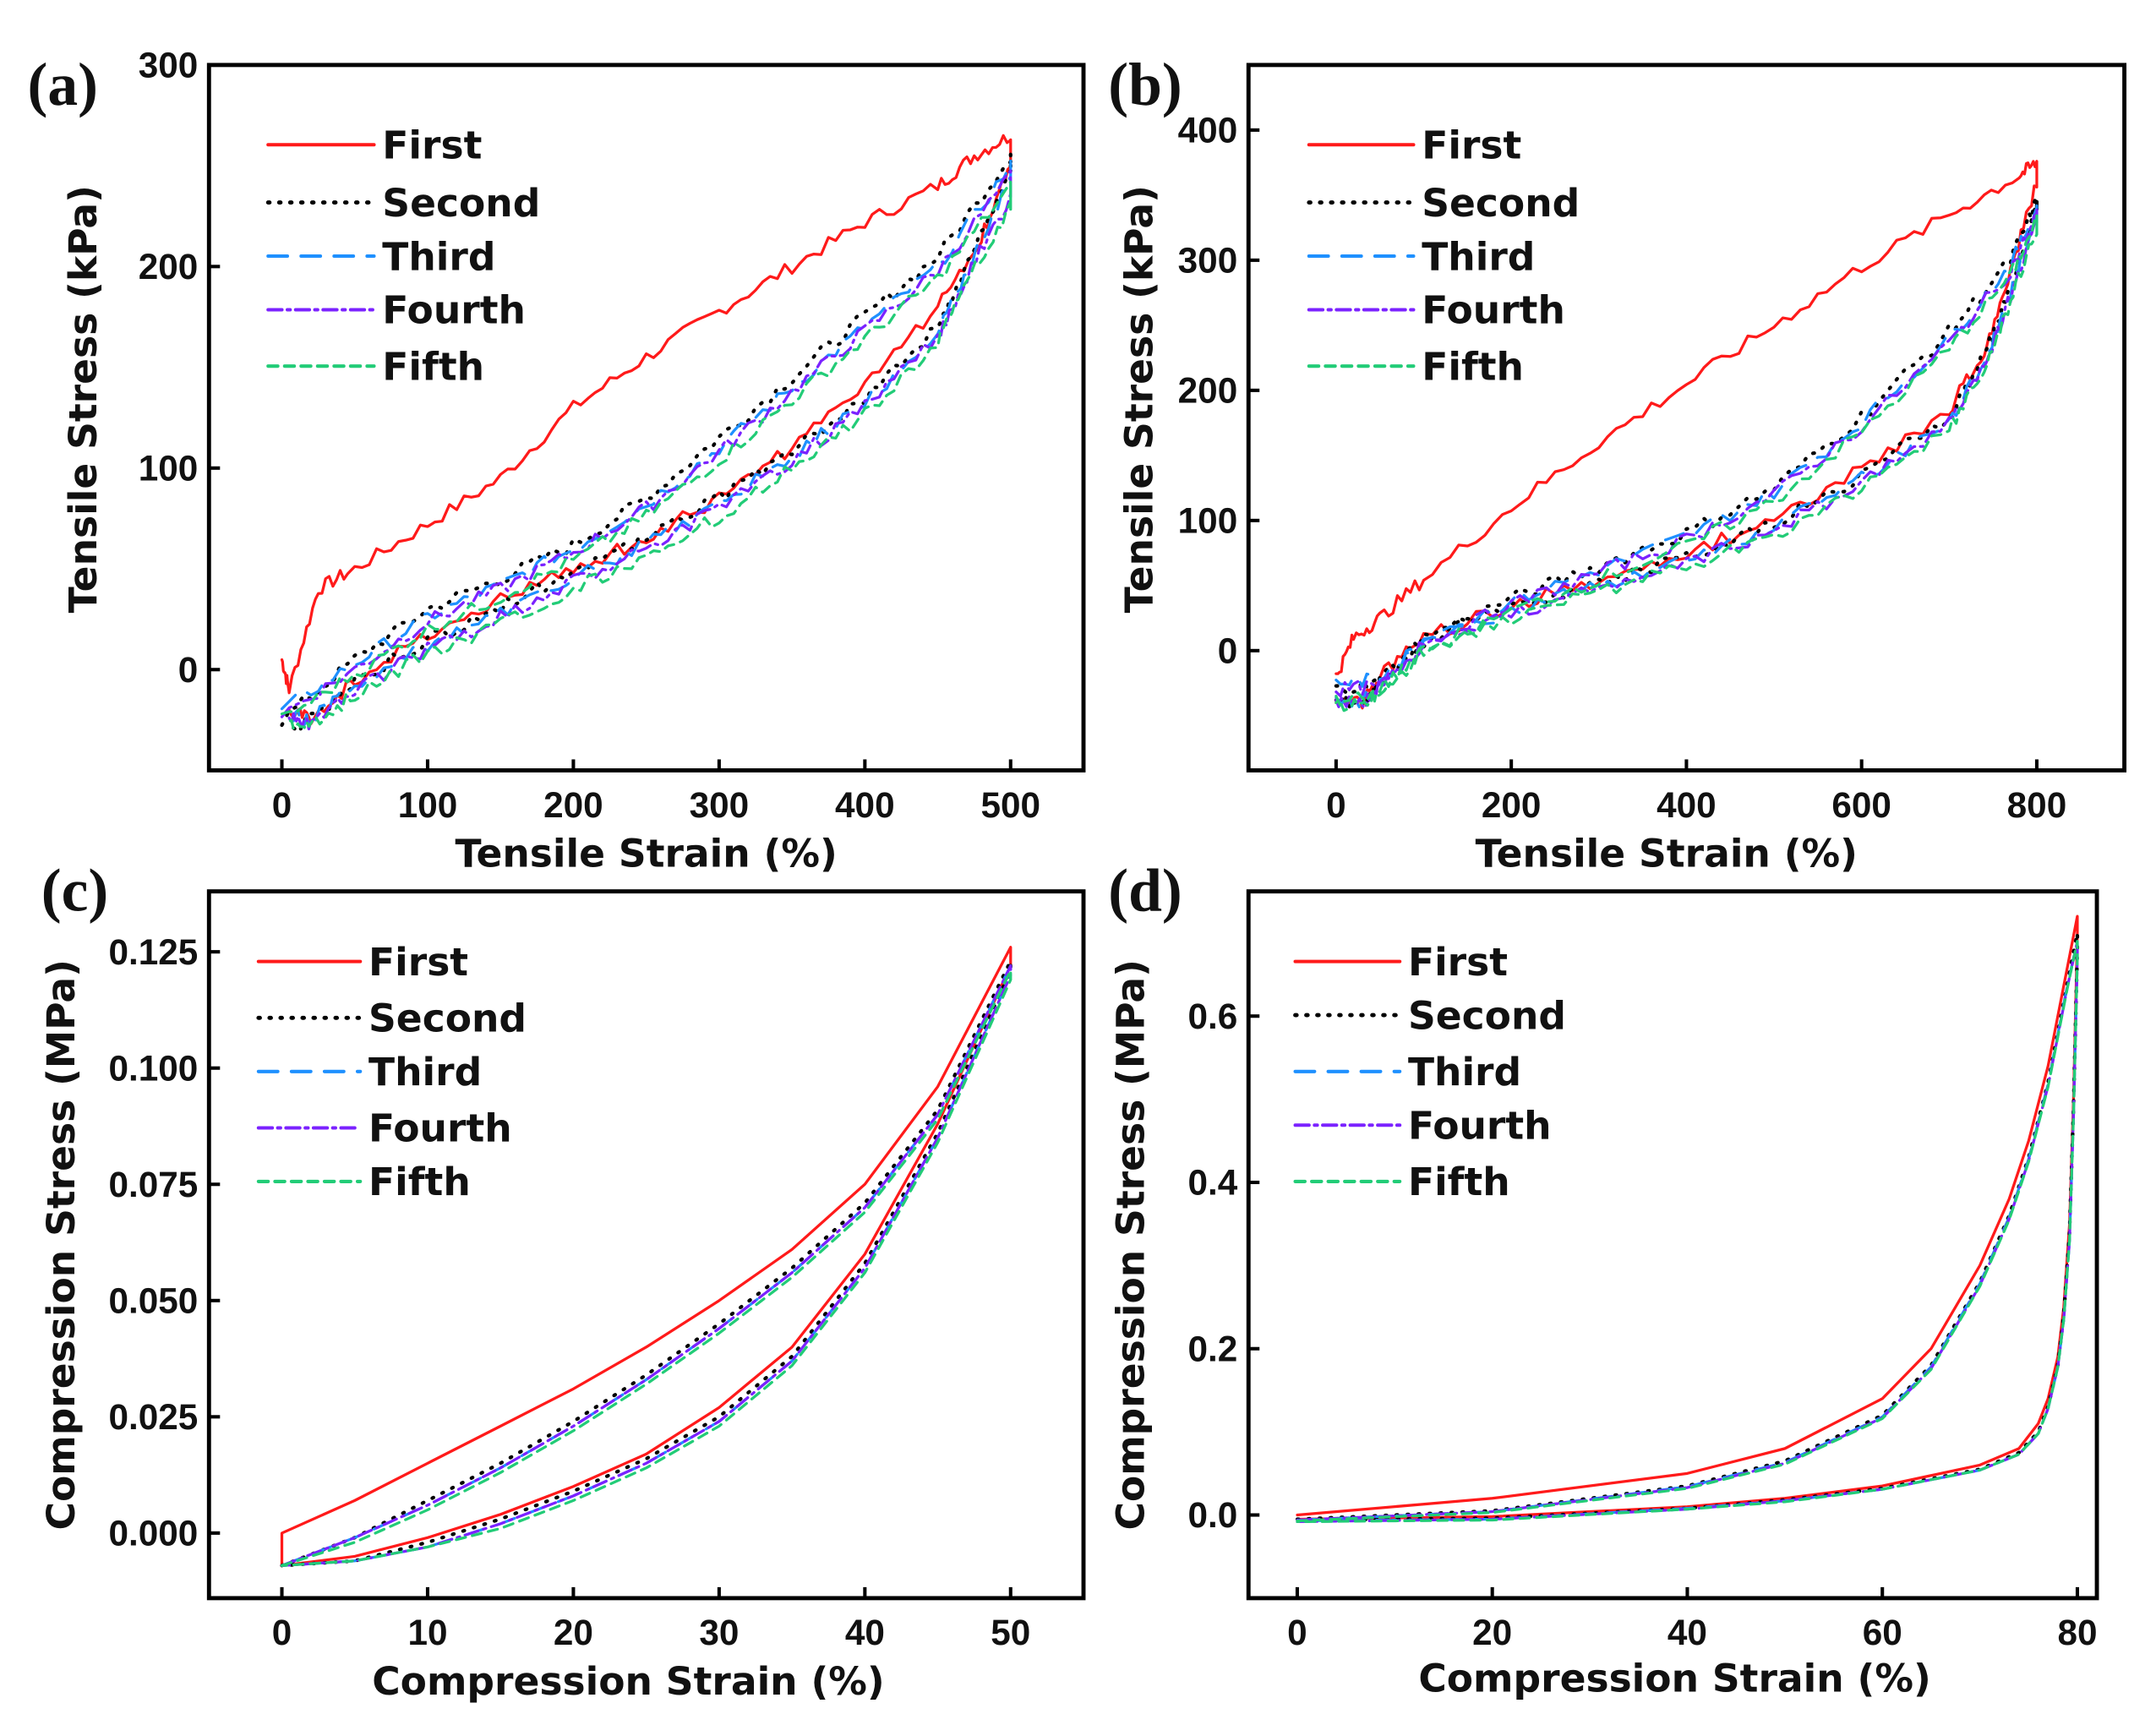  I want to click on y-tick-label: 0.025, so click(153, 1417).